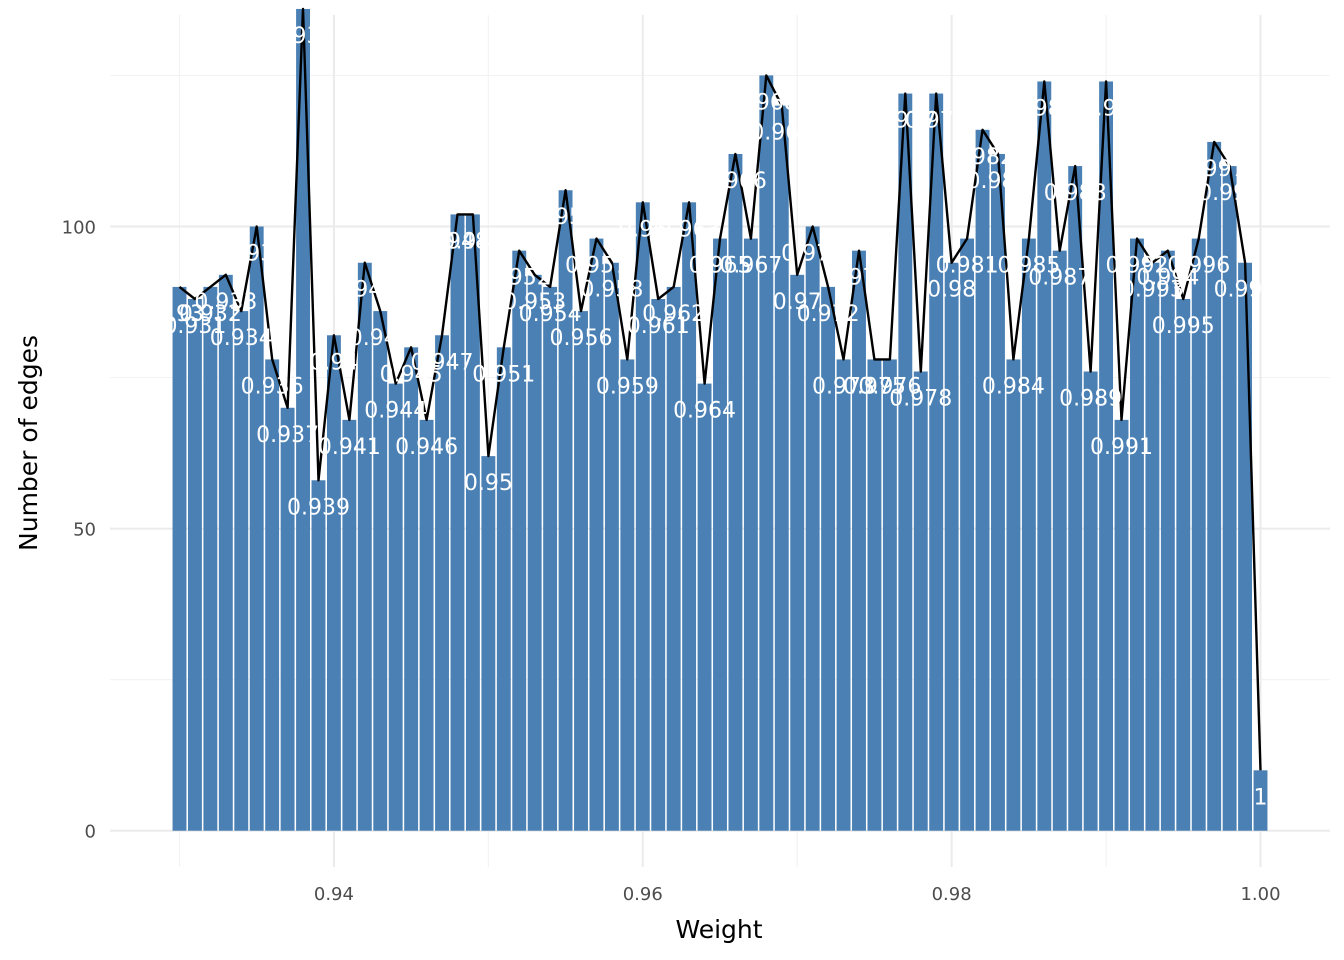  I want to click on bar-value-label: 0.967, so click(750, 266).